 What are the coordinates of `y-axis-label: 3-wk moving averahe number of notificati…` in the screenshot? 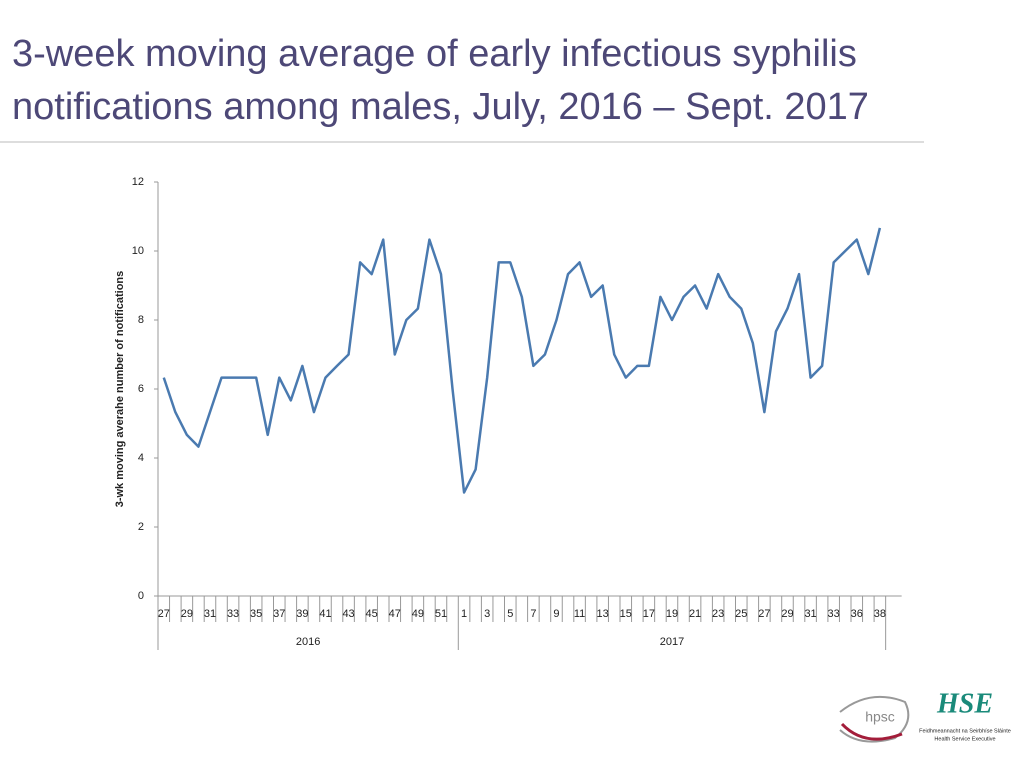 It's located at (120, 389).